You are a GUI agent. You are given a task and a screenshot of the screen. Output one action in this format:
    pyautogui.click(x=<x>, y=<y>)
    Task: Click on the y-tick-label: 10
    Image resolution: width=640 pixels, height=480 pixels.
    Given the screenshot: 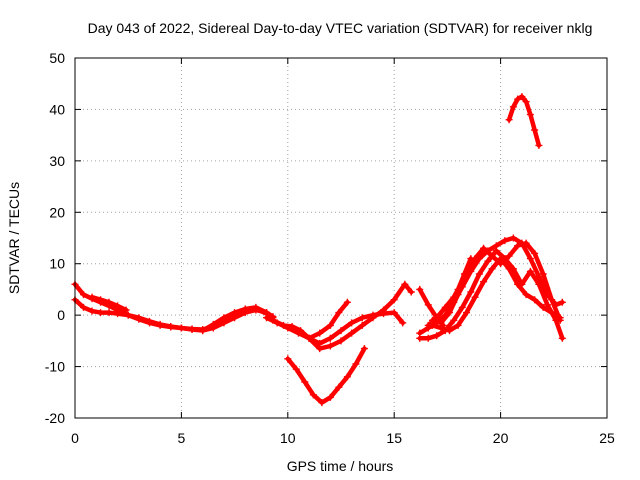 What is the action you would take?
    pyautogui.click(x=57, y=264)
    